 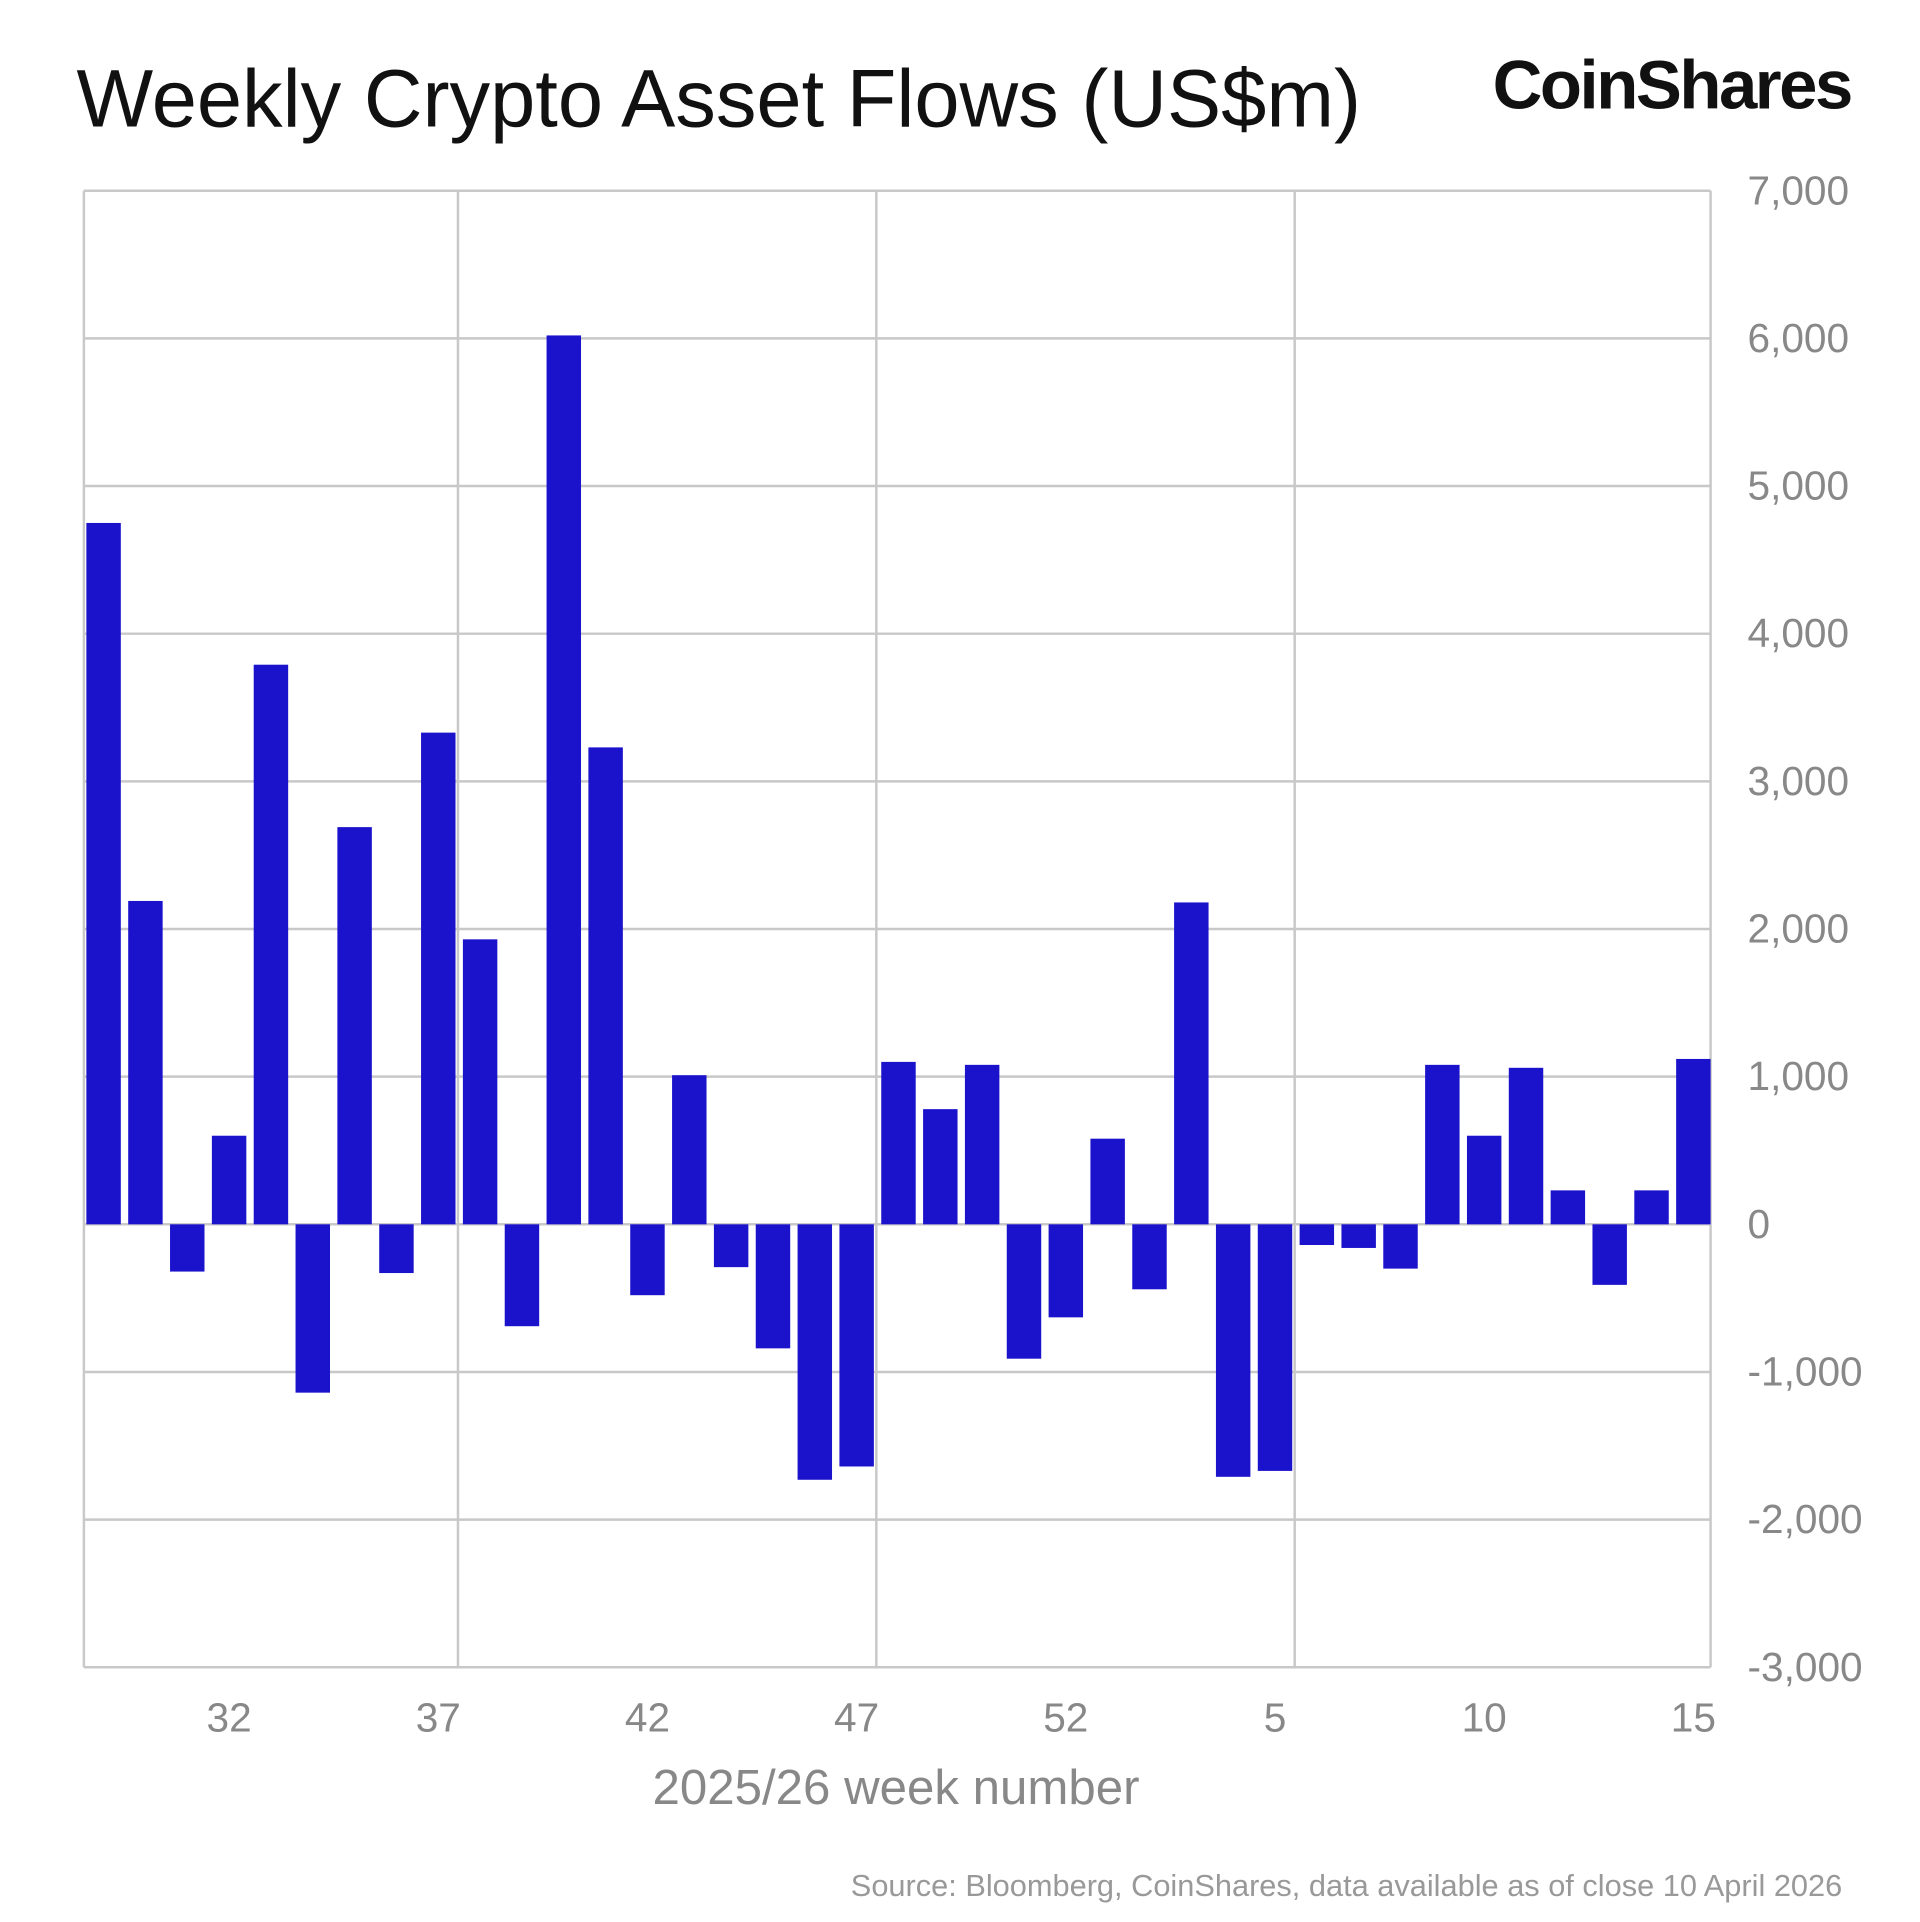 I want to click on x-tick-label: 32, so click(x=229, y=1717).